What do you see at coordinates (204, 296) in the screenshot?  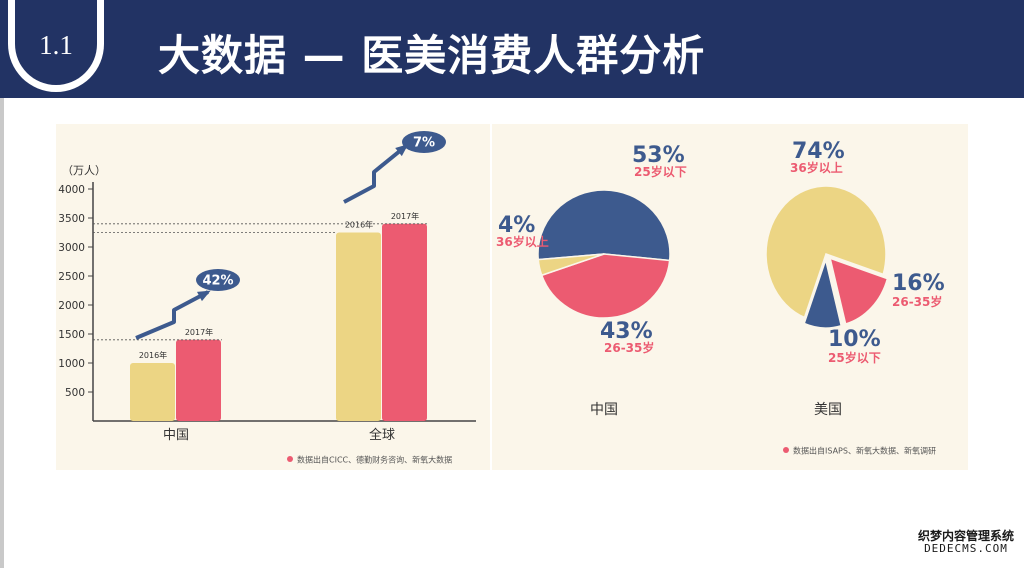 I see `growth-arrow-head` at bounding box center [204, 296].